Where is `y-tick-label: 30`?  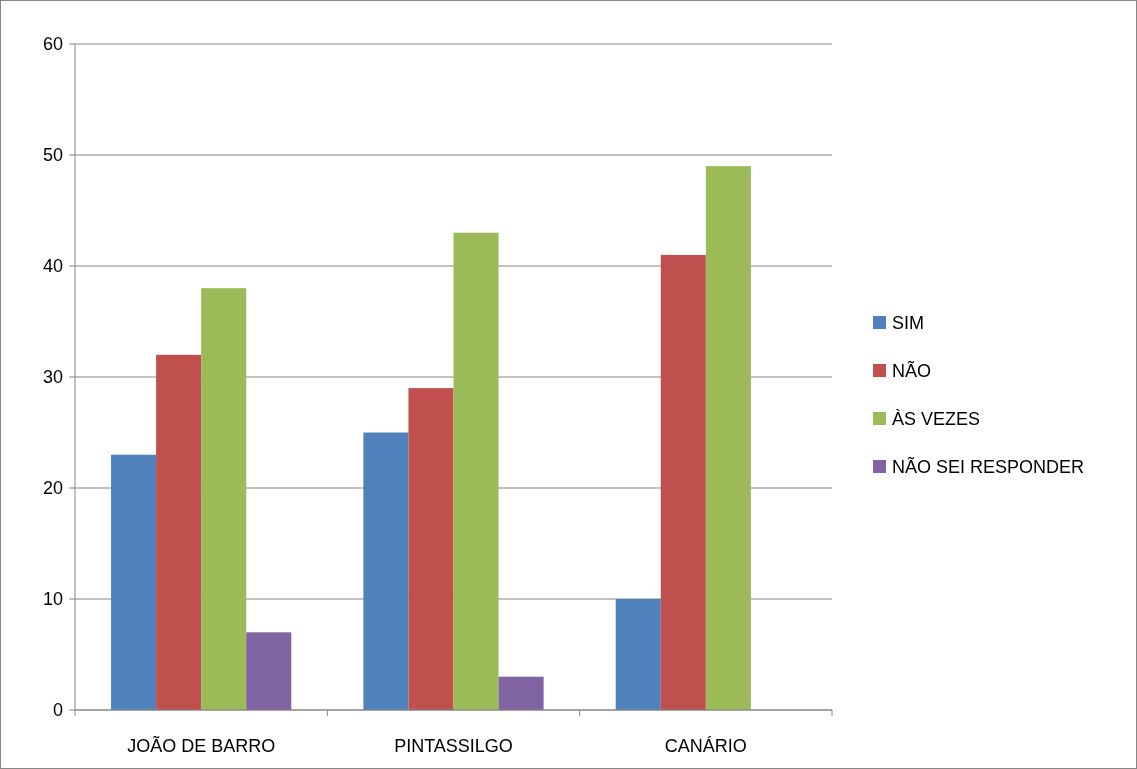 y-tick-label: 30 is located at coordinates (52, 377).